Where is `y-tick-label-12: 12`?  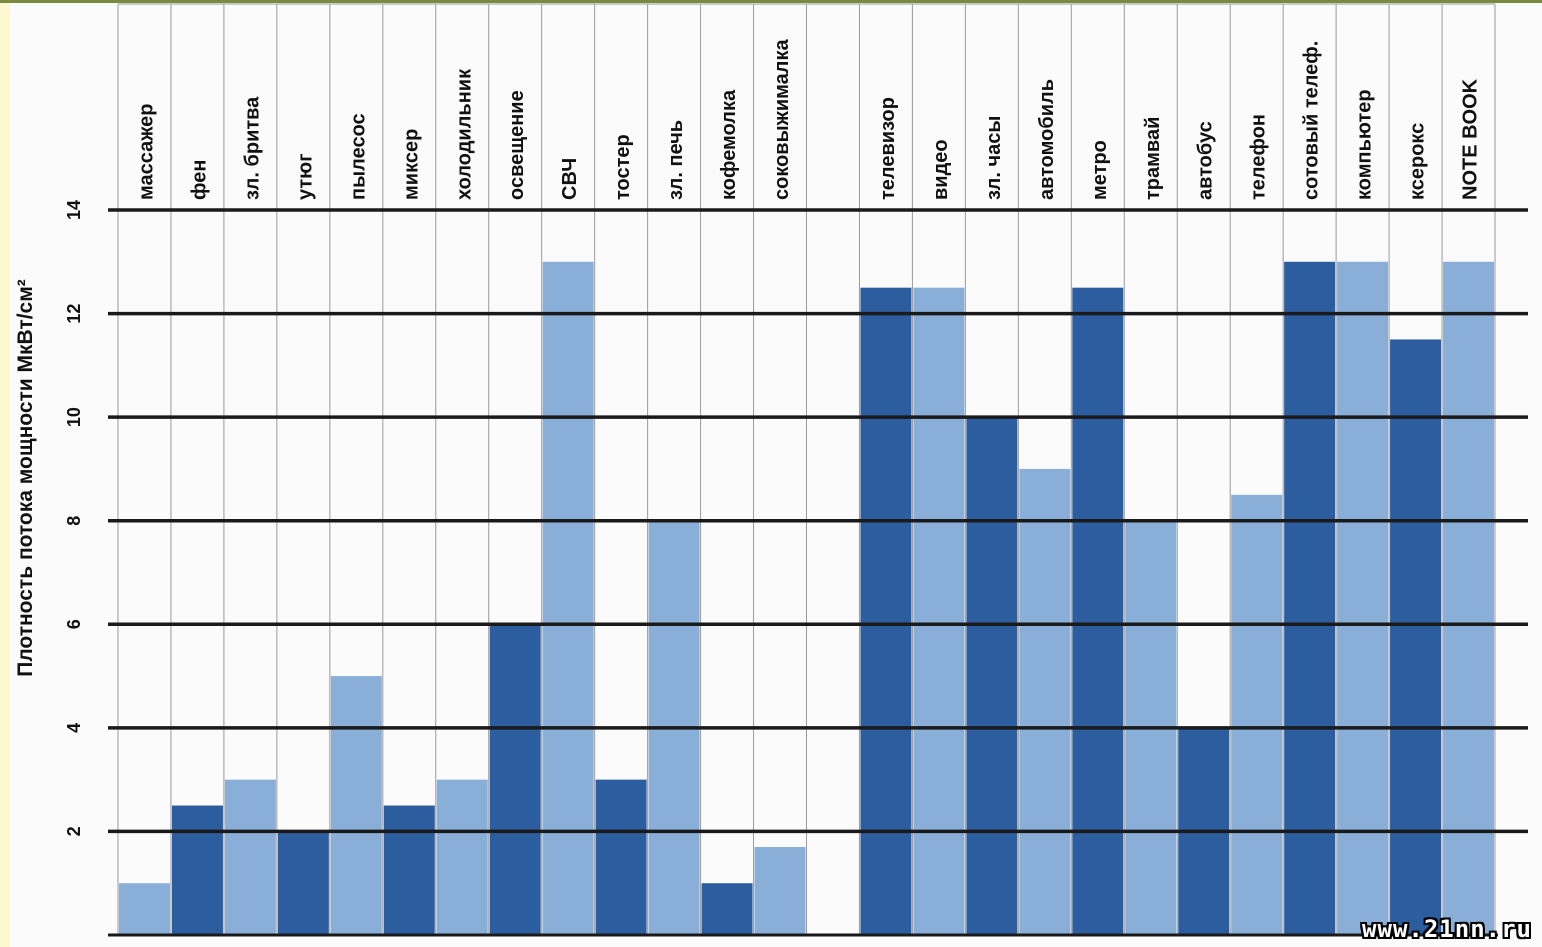 y-tick-label-12: 12 is located at coordinates (74, 314).